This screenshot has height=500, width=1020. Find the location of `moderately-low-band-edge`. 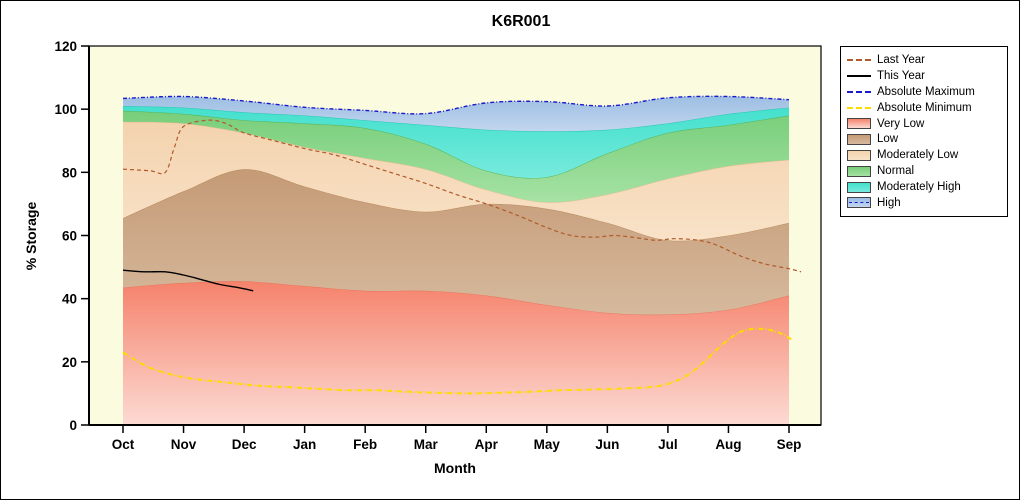

moderately-low-band-edge is located at coordinates (456, 162).